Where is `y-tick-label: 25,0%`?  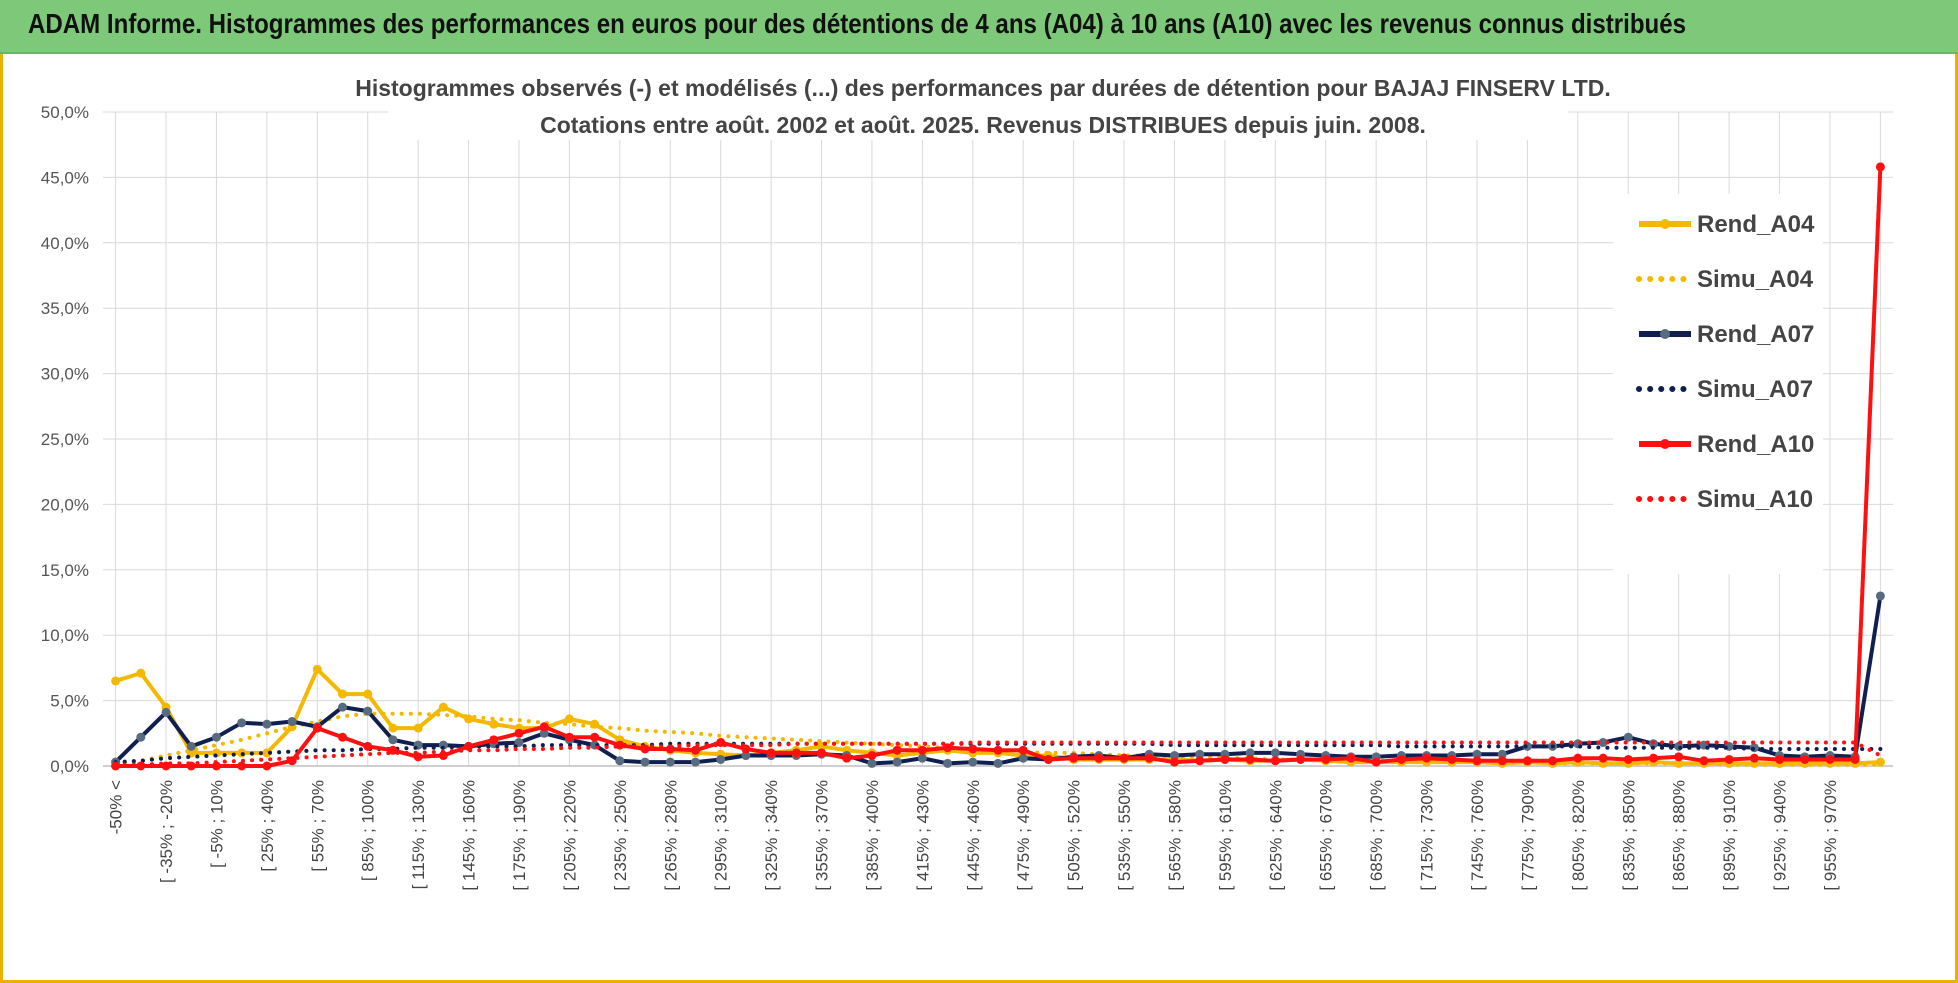 y-tick-label: 25,0% is located at coordinates (65, 439).